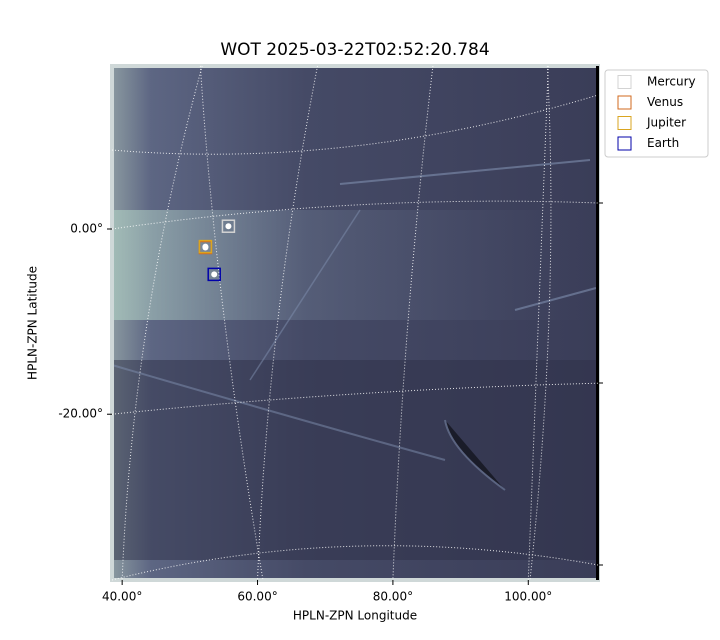  What do you see at coordinates (666, 123) in the screenshot?
I see `legend-label: Jupiter` at bounding box center [666, 123].